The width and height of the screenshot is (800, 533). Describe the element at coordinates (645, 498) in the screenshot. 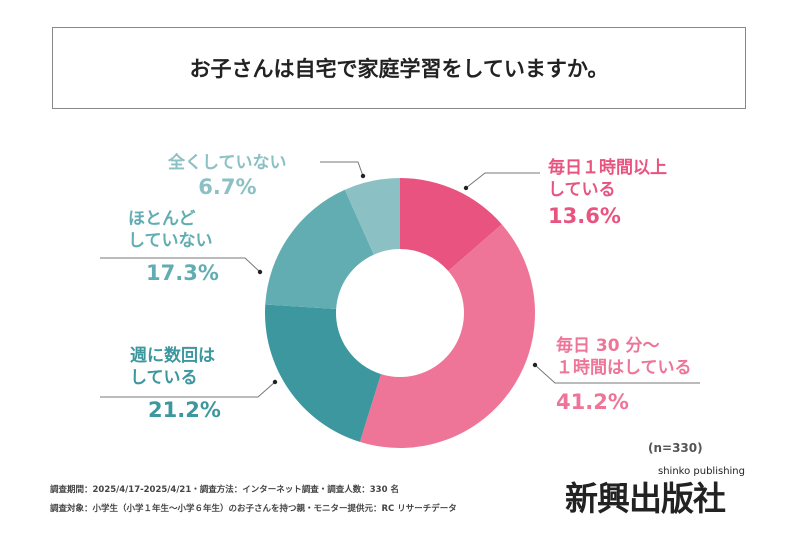

I see `logo: 新興出版社` at that location.